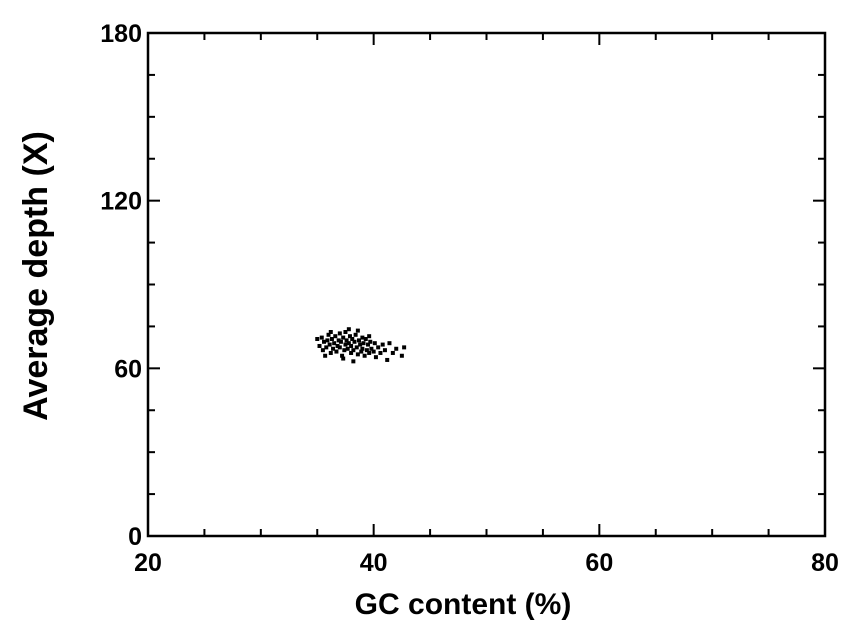  Describe the element at coordinates (128, 369) in the screenshot. I see `y-tick-label: 60` at that location.